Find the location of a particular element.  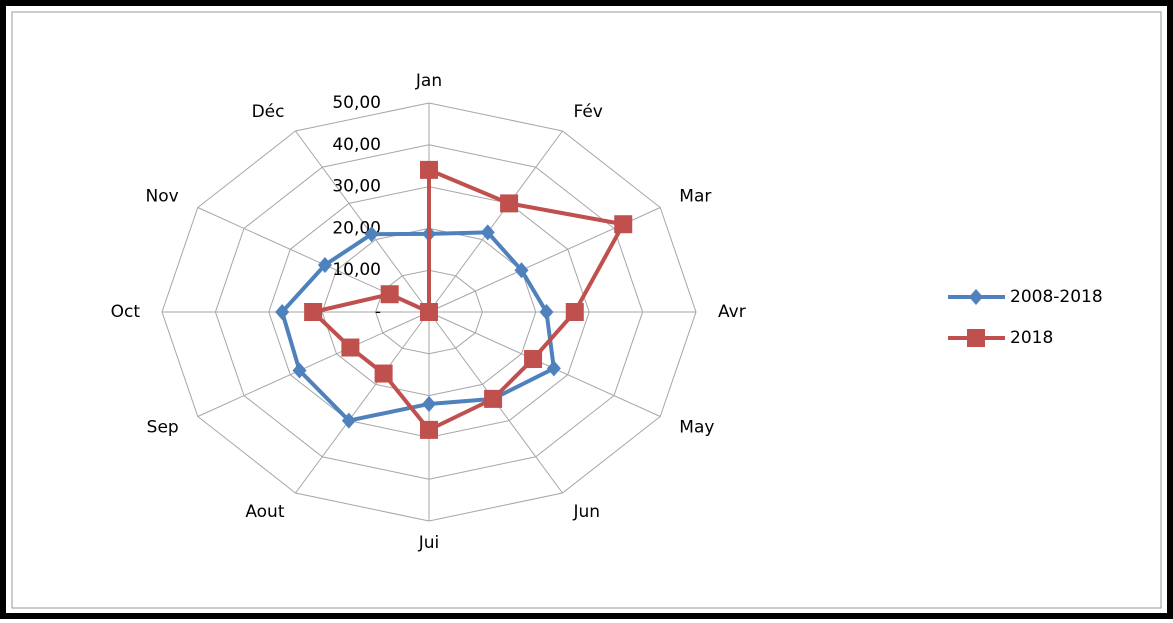

y-tick-label: - is located at coordinates (378, 312).